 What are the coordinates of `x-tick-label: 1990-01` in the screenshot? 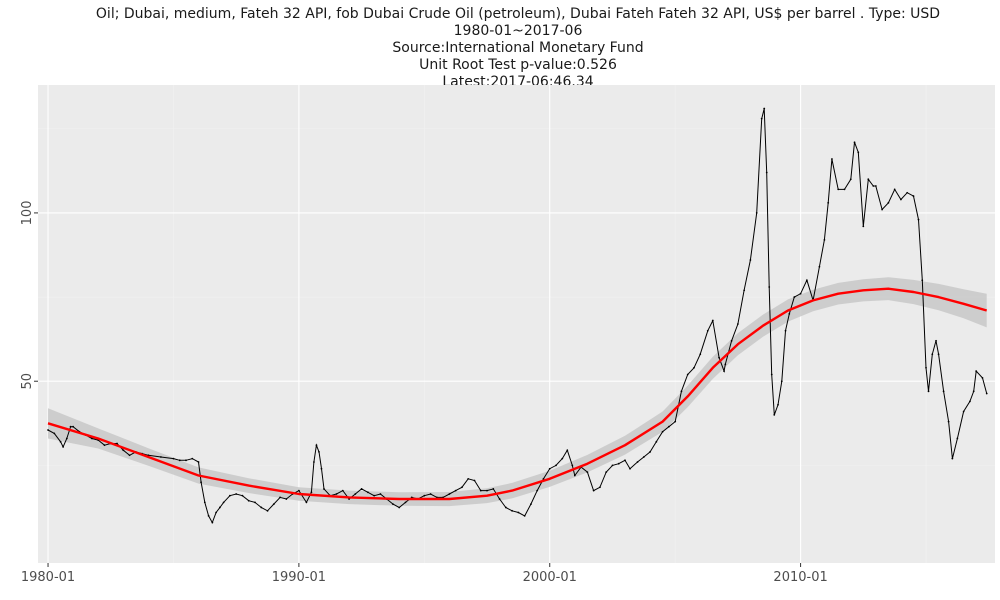 It's located at (299, 577).